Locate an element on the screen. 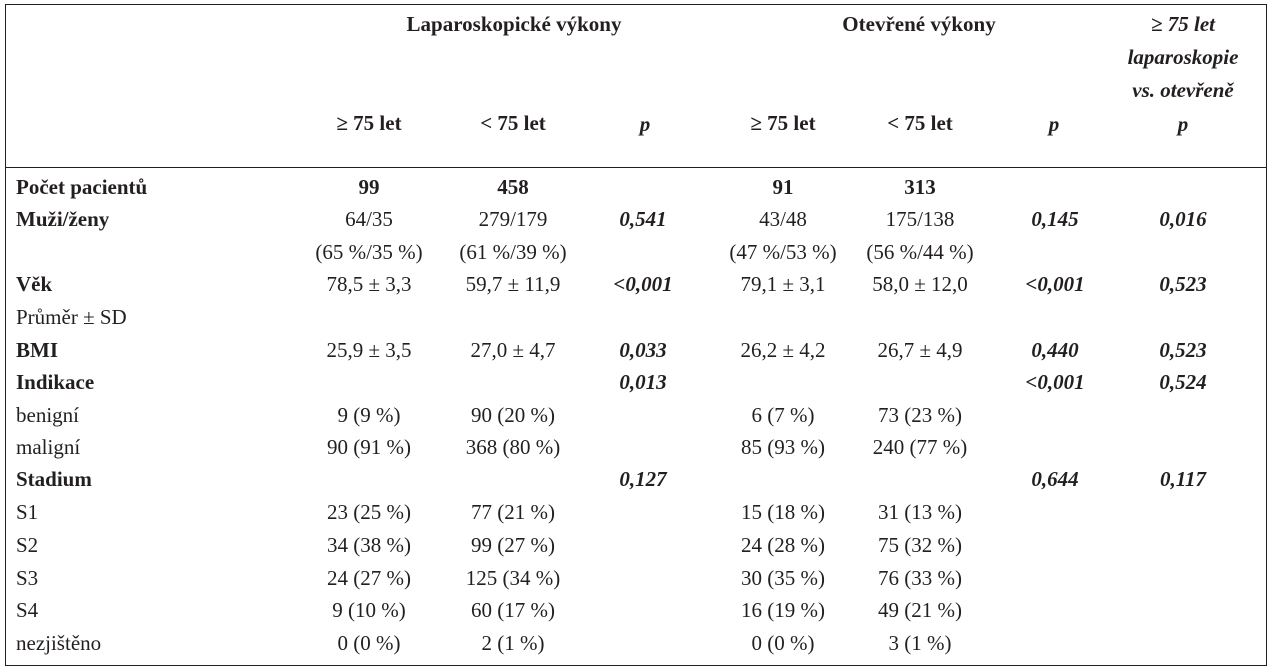 The height and width of the screenshot is (672, 1275). cell-lap-ge75: 99 is located at coordinates (369, 187).